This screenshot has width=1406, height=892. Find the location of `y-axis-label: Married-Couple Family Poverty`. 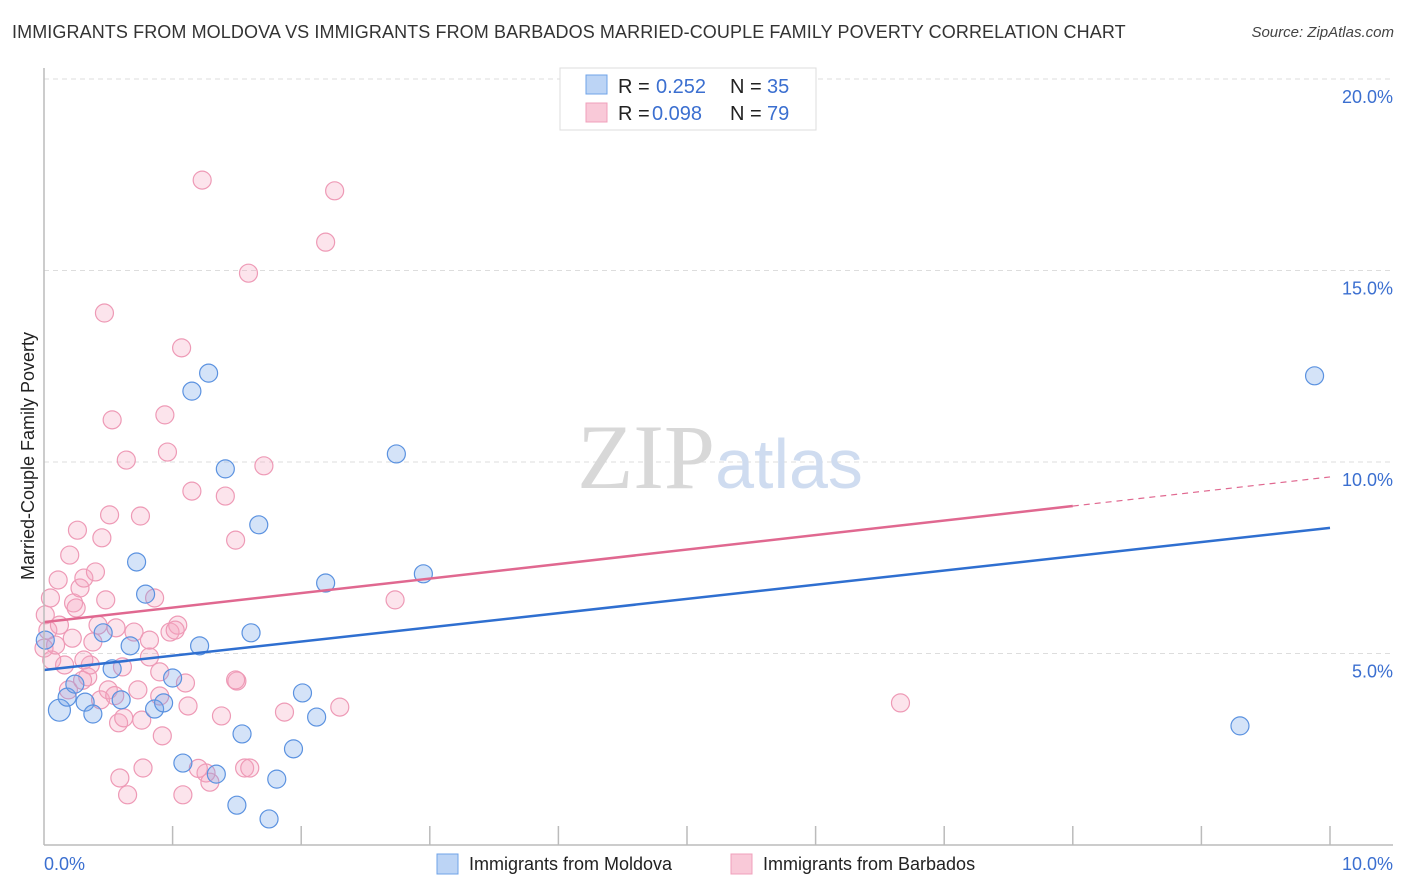

y-axis-label: Married-Couple Family Poverty is located at coordinates (28, 456).